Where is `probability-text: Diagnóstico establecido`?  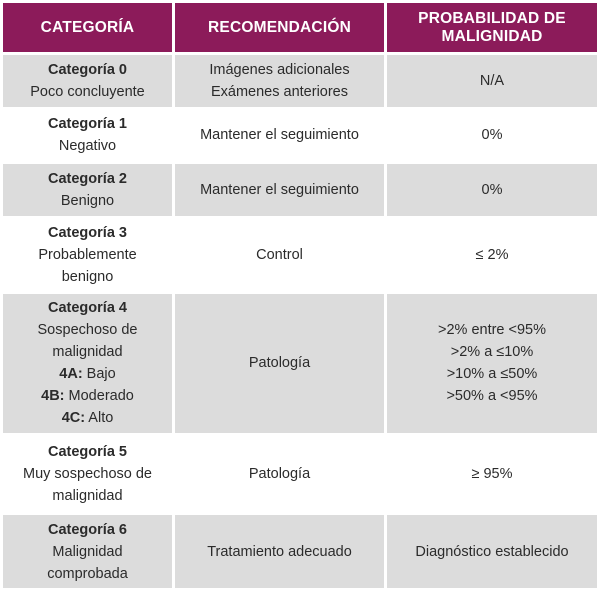
probability-text: Diagnóstico establecido is located at coordinates (492, 551).